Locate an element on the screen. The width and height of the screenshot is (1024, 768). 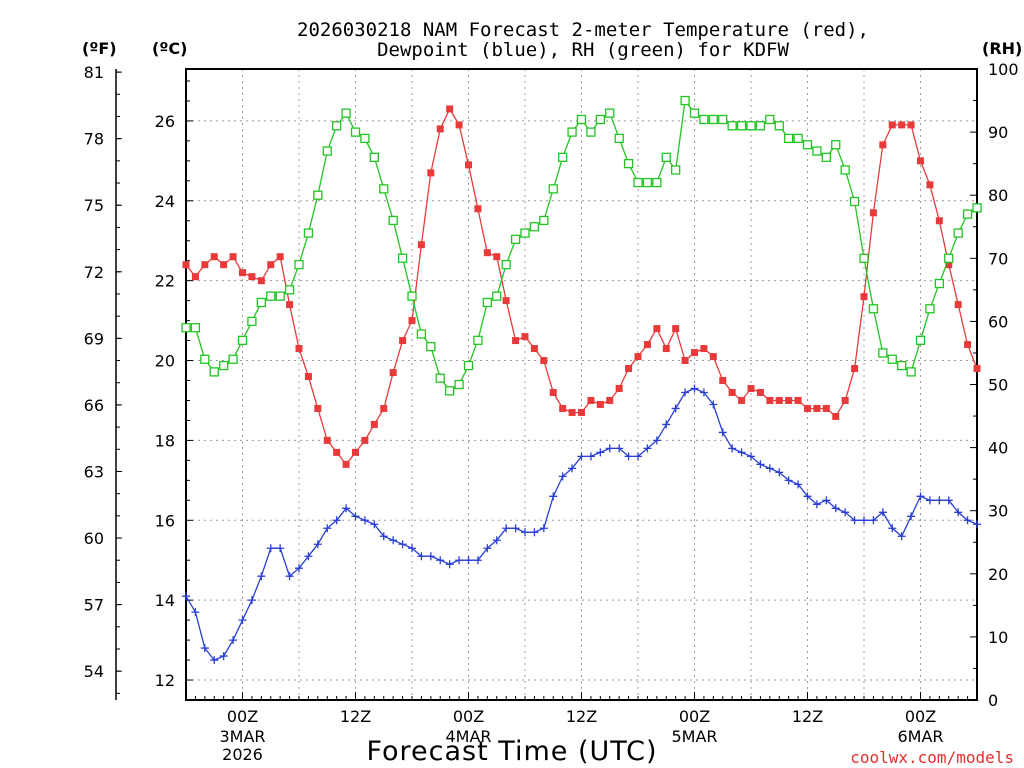
tick-label-rh: 30 is located at coordinates (998, 511).